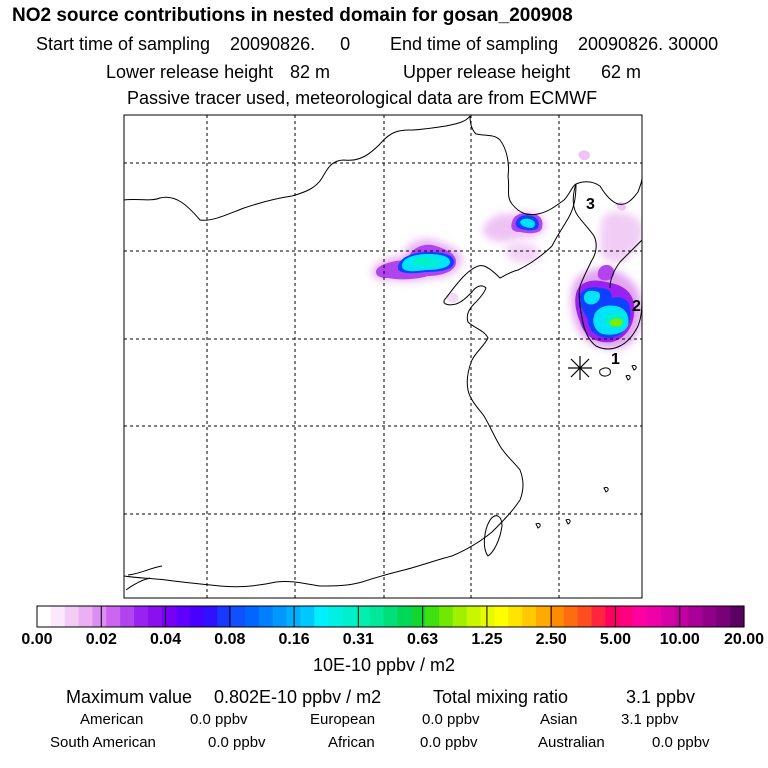  Describe the element at coordinates (620, 237) in the screenshot. I see `plume-faint-korea-north` at that location.